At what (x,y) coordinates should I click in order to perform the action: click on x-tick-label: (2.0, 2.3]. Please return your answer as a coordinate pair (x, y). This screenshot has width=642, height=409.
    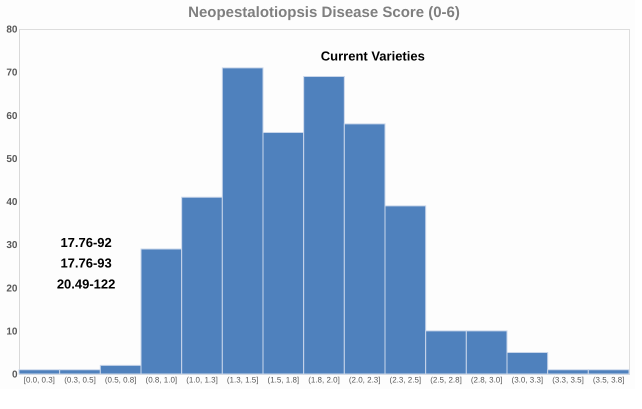
    Looking at the image, I should click on (364, 380).